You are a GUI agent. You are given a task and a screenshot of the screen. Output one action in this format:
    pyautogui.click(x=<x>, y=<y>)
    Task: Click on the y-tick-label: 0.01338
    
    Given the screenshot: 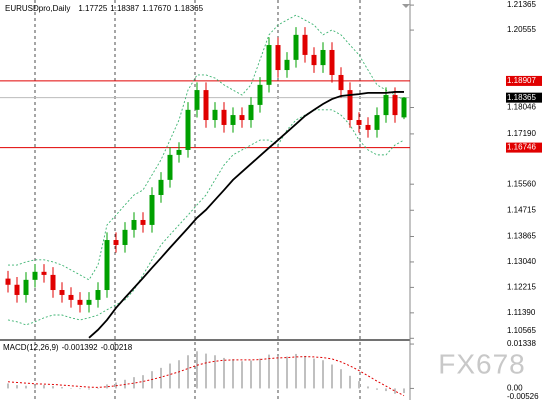 What is the action you would take?
    pyautogui.click(x=521, y=343)
    